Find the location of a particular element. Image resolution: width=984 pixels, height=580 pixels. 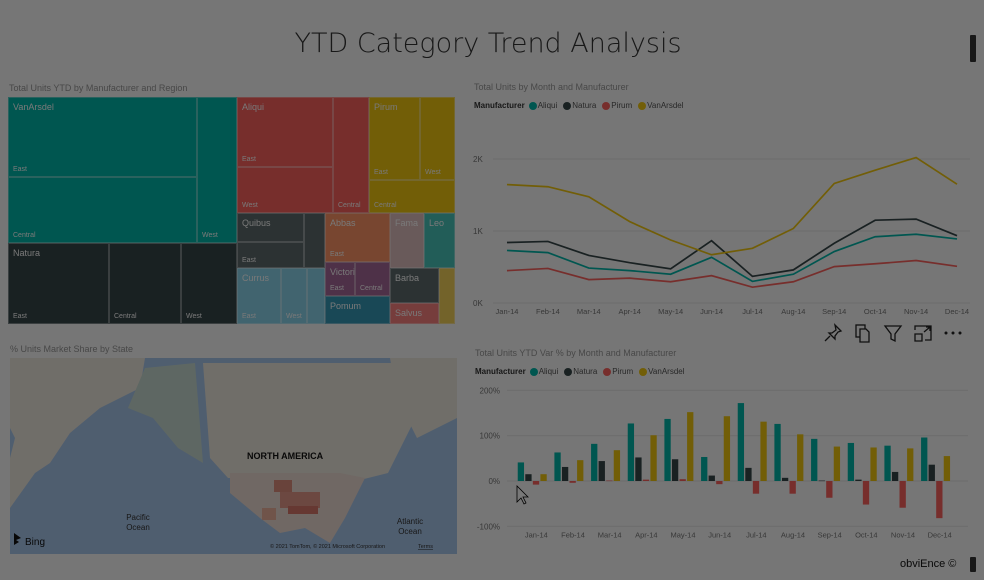

treemap-cell-aliqui: Aliqui East is located at coordinates (285, 132).